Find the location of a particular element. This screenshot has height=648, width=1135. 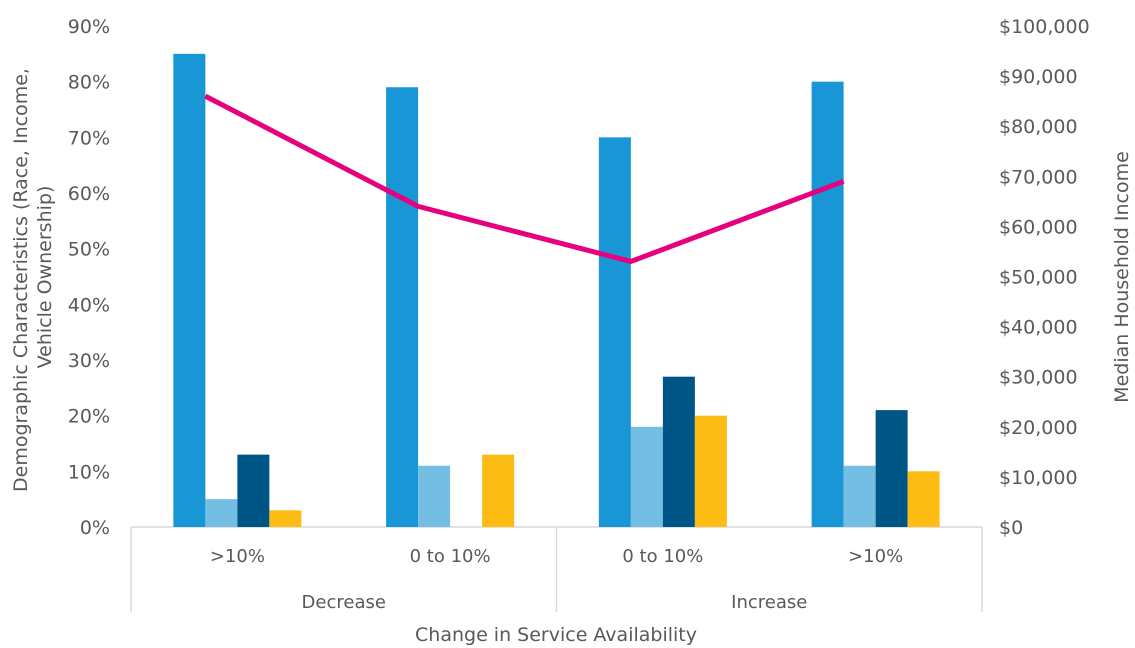

x-axis-title: Change in Service Availability is located at coordinates (556, 635).